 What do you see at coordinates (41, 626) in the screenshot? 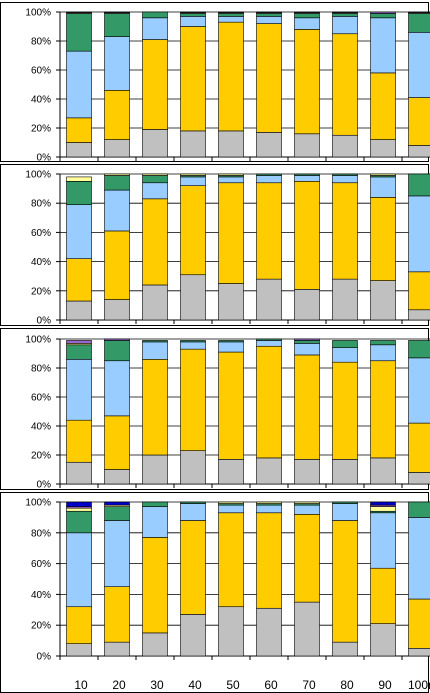
I see `y-tick-label: 20%` at bounding box center [41, 626].